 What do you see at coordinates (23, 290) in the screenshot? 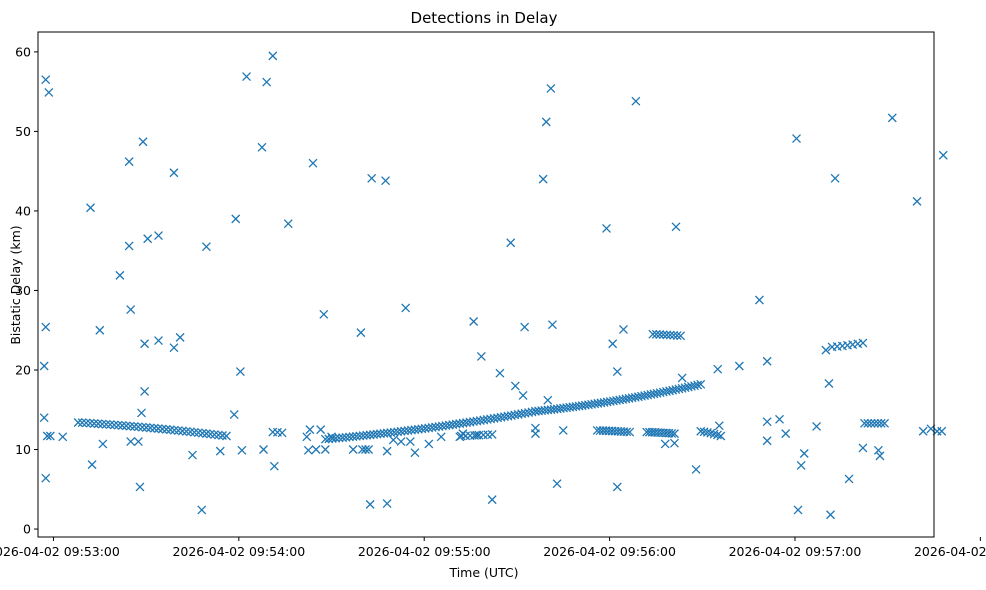
I see `y-tick-label: 30` at bounding box center [23, 290].